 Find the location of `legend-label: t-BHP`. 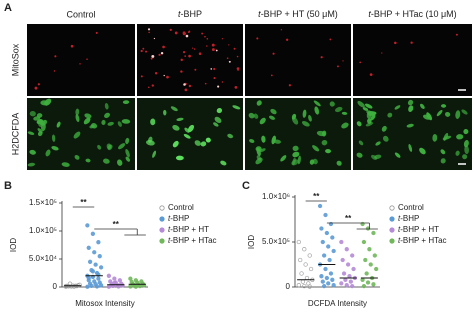

legend-label: t-BHP is located at coordinates (178, 218).